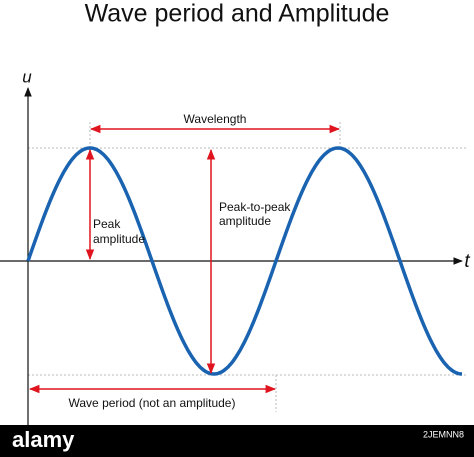 The image size is (474, 457). I want to click on y-label: u, so click(27, 76).